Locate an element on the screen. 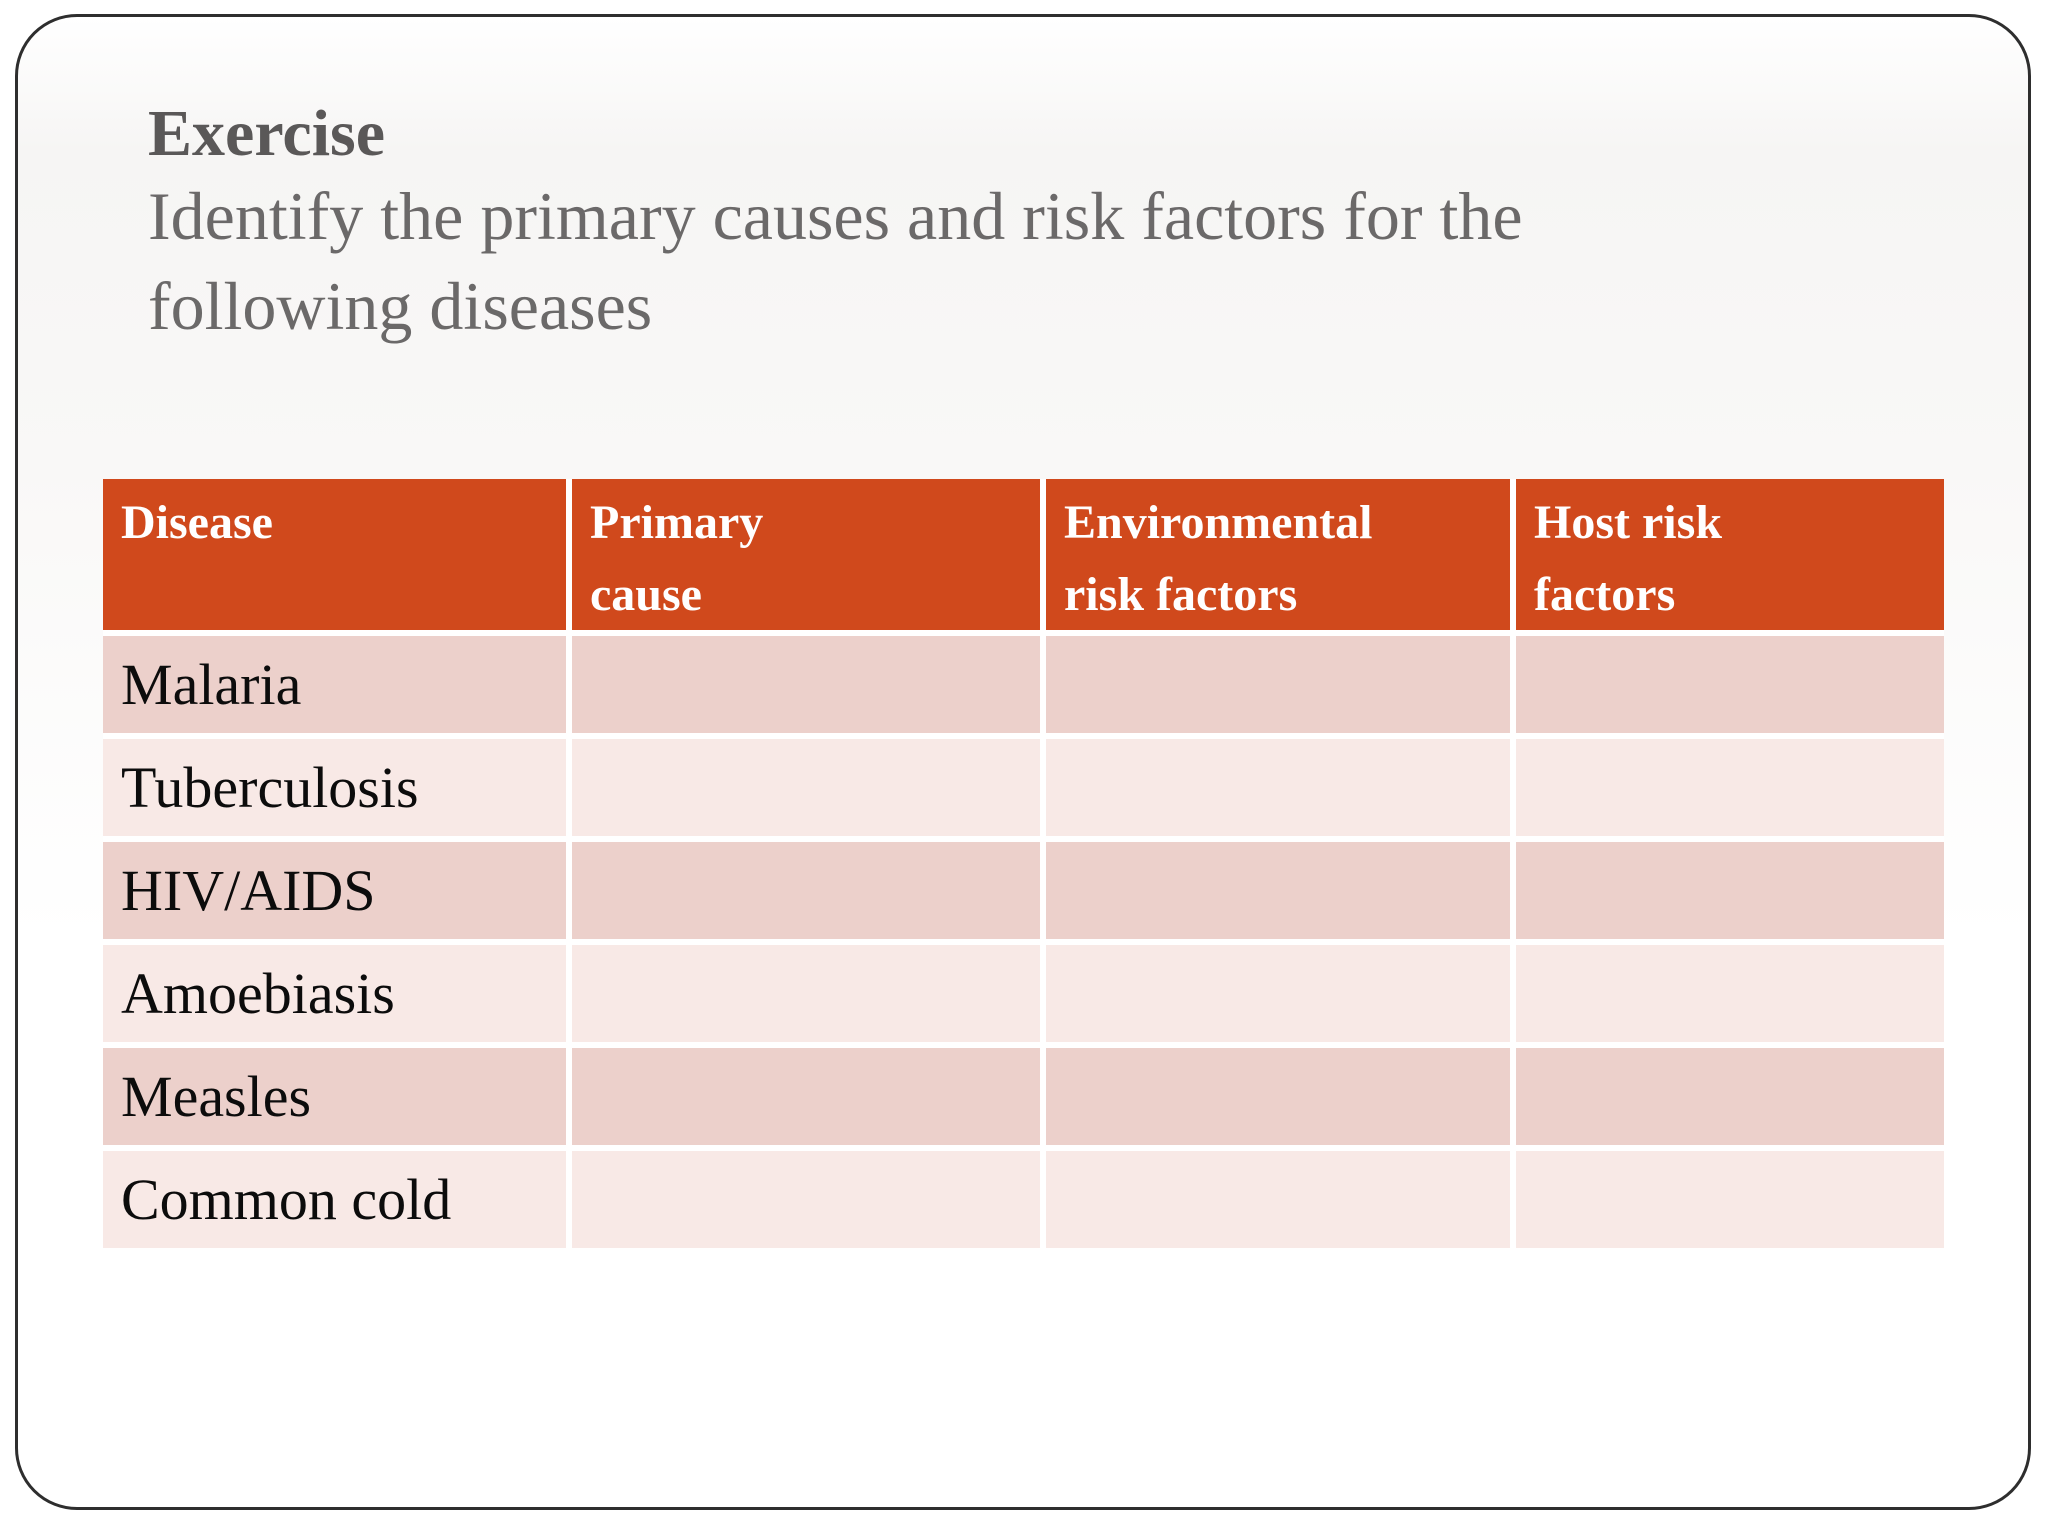  disease-cell: HIV/AIDS is located at coordinates (334, 890).